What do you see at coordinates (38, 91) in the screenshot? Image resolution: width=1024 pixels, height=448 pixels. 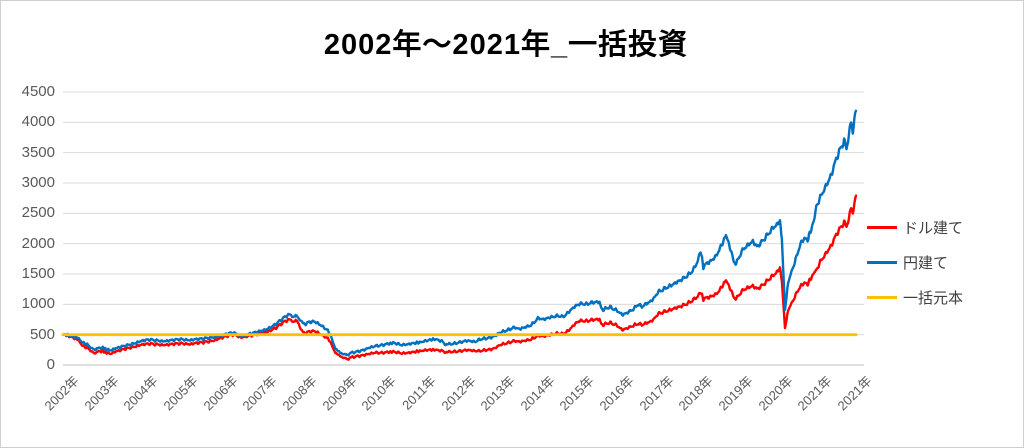 I see `y-tick-label: 4500` at bounding box center [38, 91].